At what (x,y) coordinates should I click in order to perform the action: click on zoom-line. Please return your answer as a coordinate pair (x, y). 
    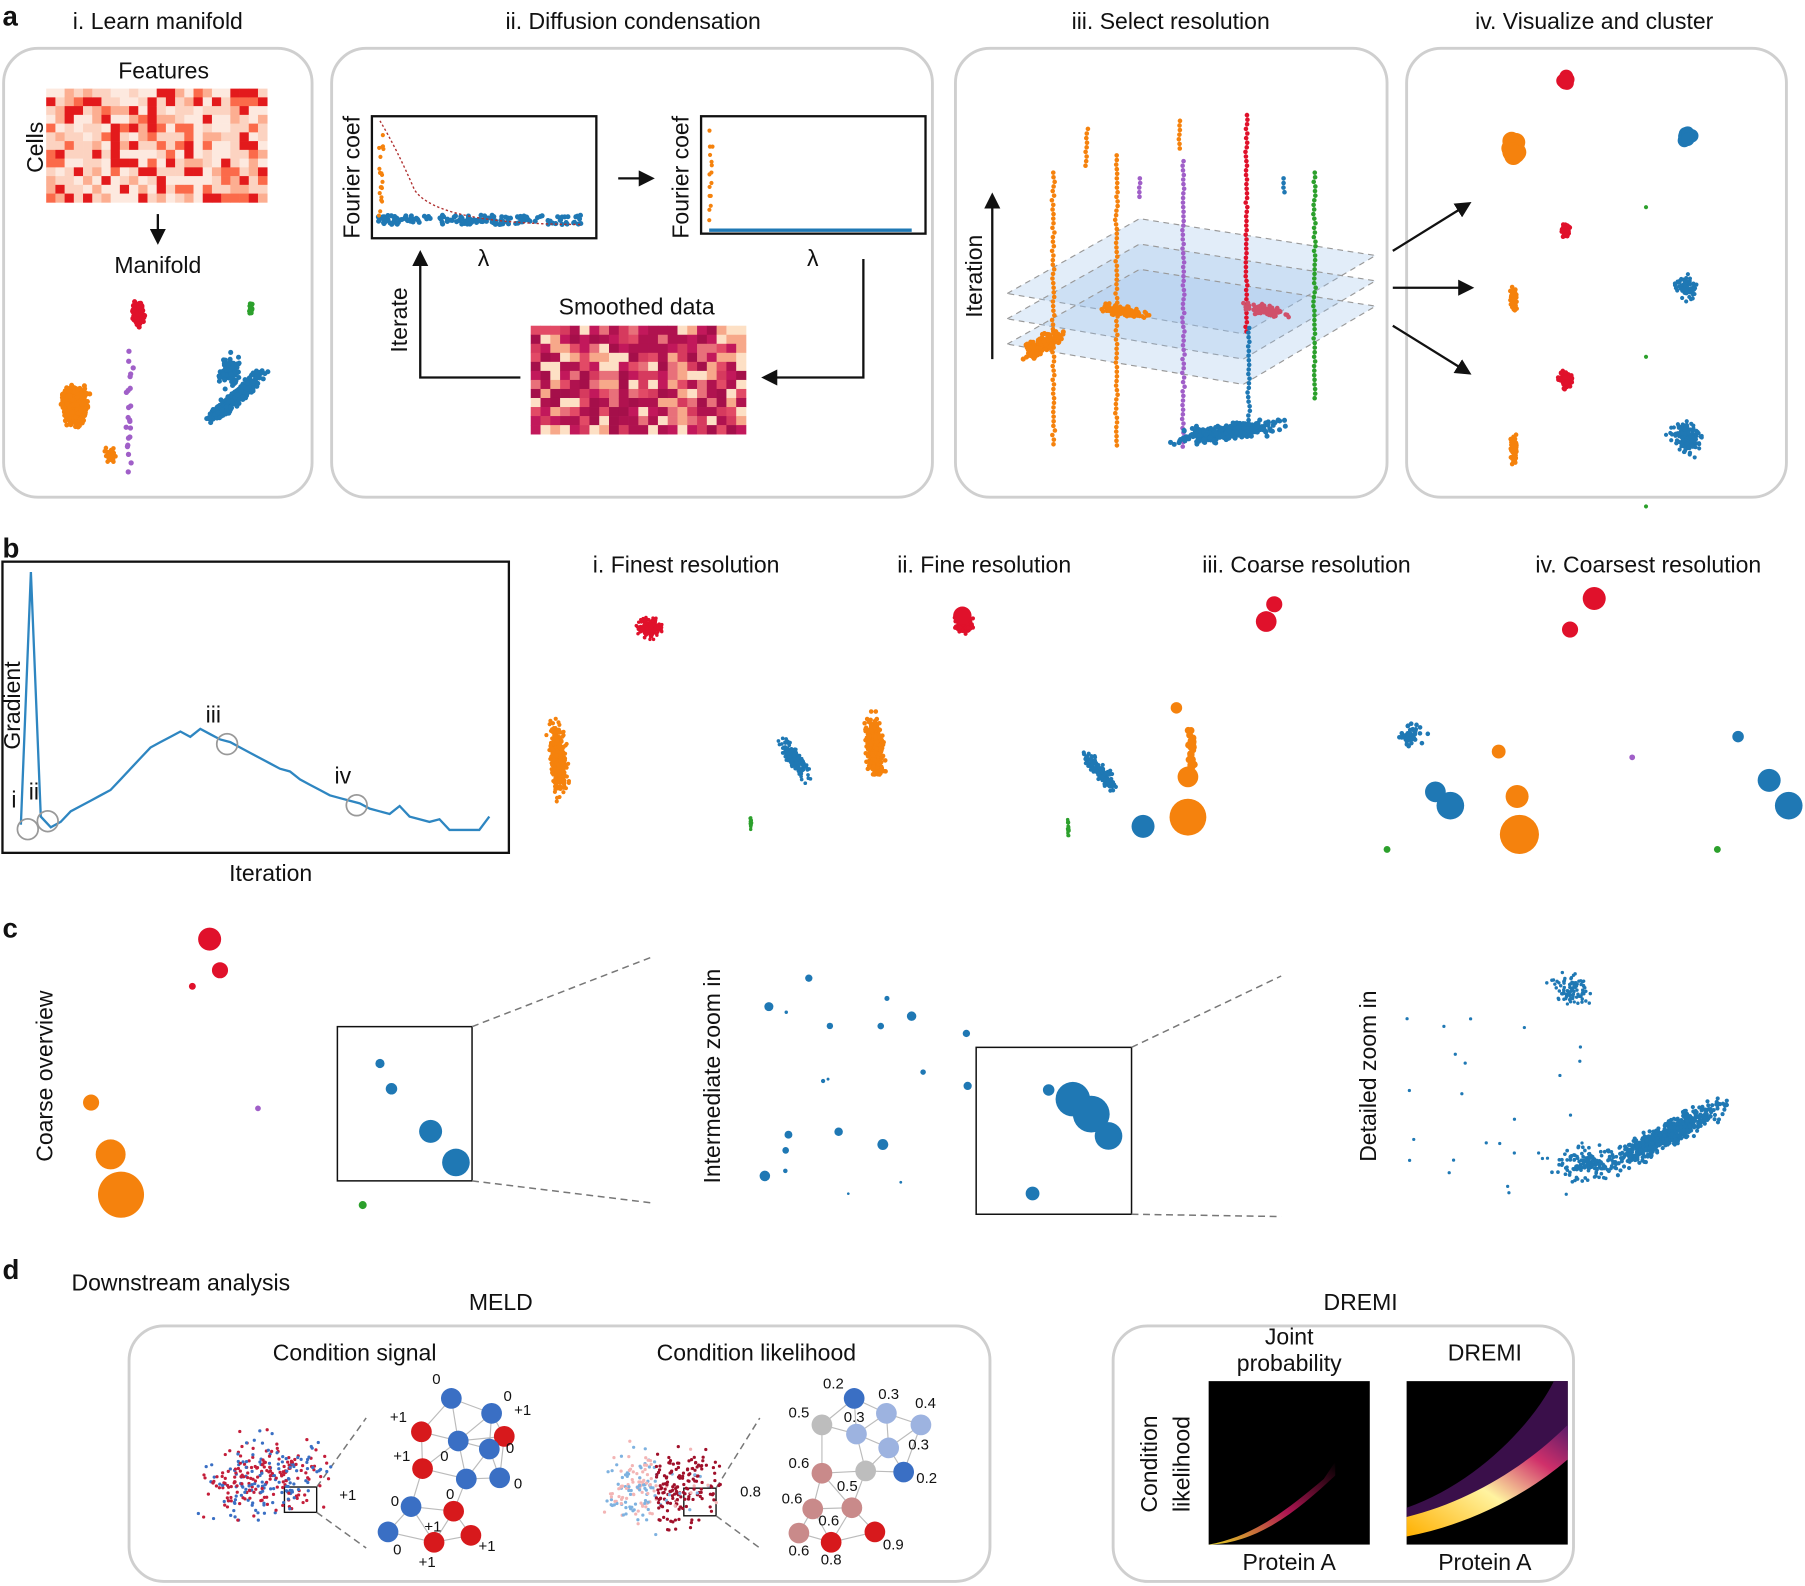
    Looking at the image, I should click on (1206, 1012).